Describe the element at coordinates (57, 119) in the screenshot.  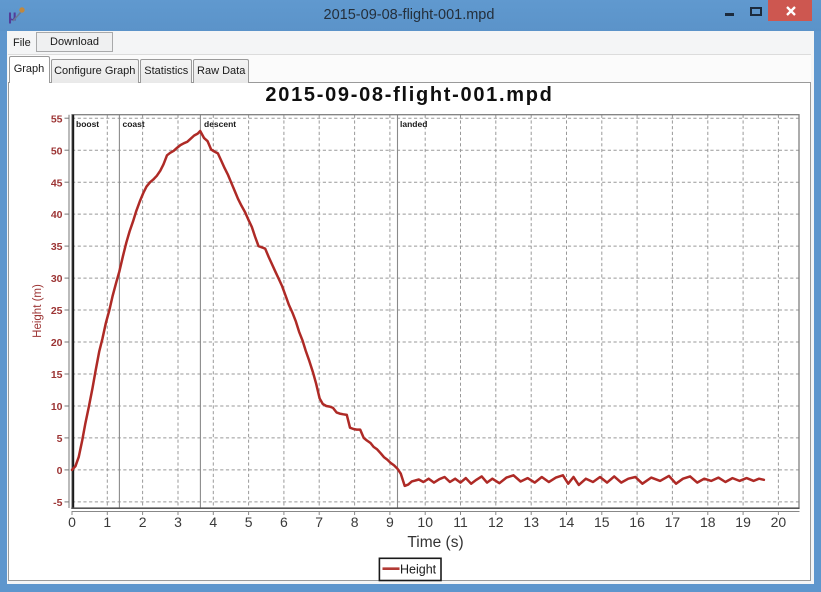
I see `svg-text: 55` at that location.